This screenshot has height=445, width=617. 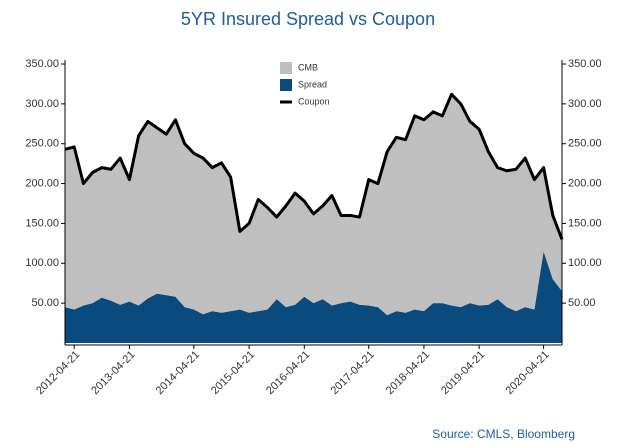 What do you see at coordinates (42, 263) in the screenshot?
I see `y-tick-label: 100.00` at bounding box center [42, 263].